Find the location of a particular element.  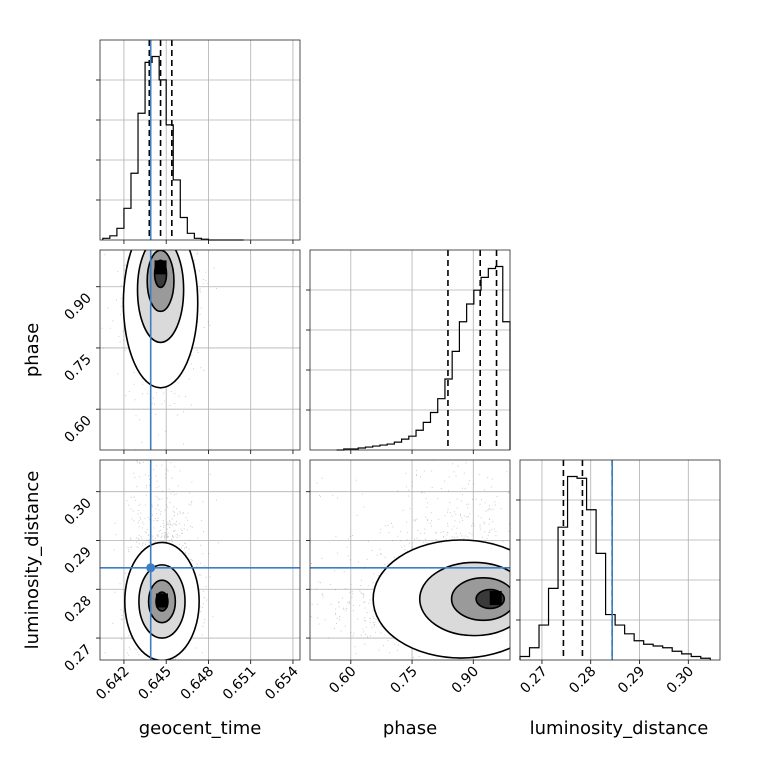

y-tick-label: 0.75 is located at coordinates (77, 367).